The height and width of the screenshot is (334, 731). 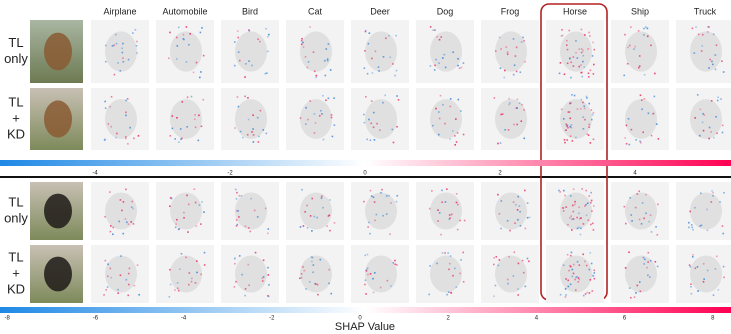 What do you see at coordinates (15, 101) in the screenshot?
I see `row-label: TL` at bounding box center [15, 101].